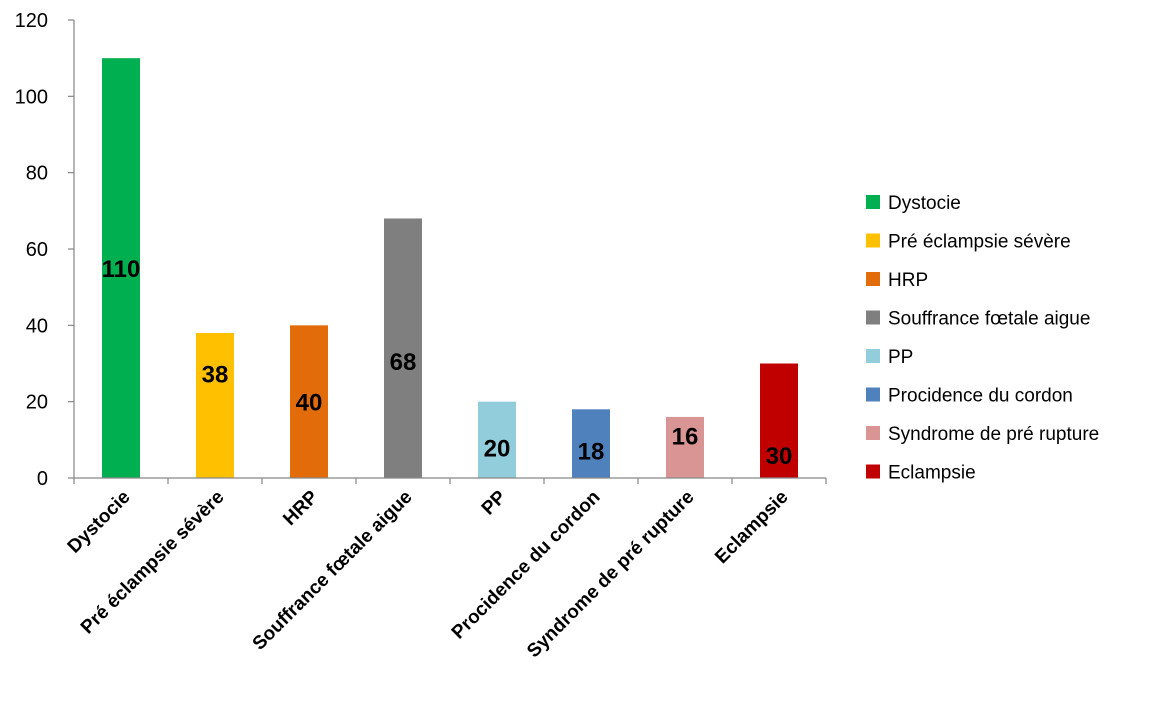 The height and width of the screenshot is (720, 1172). I want to click on category-label: Eclampsie, so click(751, 527).